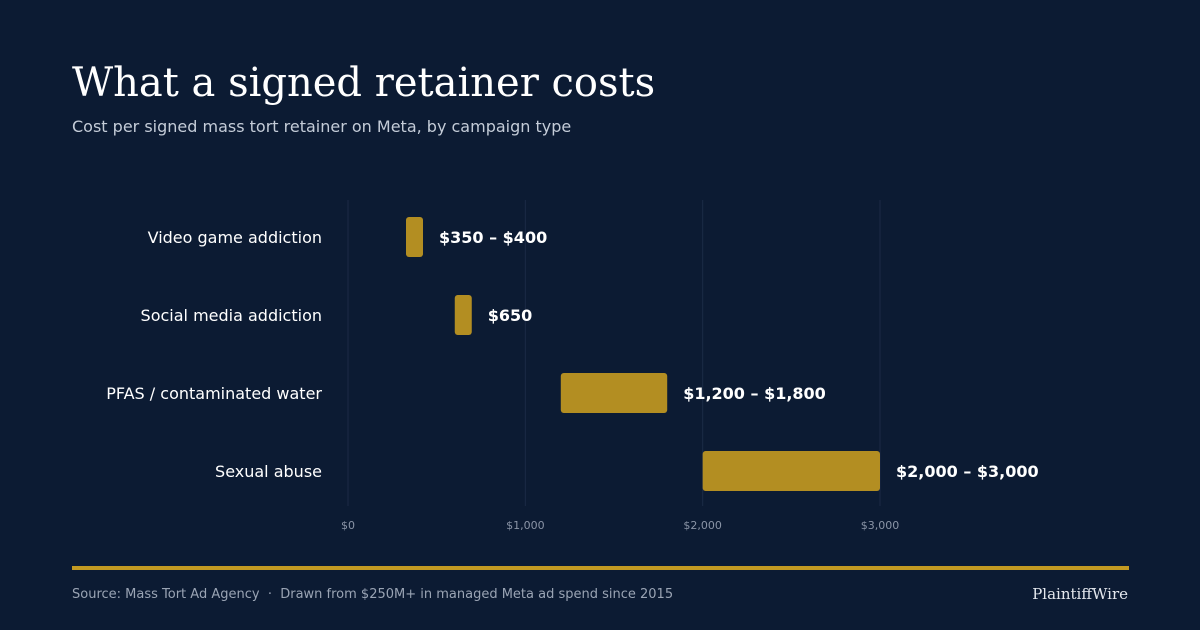 This screenshot has width=1200, height=630. I want to click on chart-title: What a signed retainer costs, so click(364, 83).